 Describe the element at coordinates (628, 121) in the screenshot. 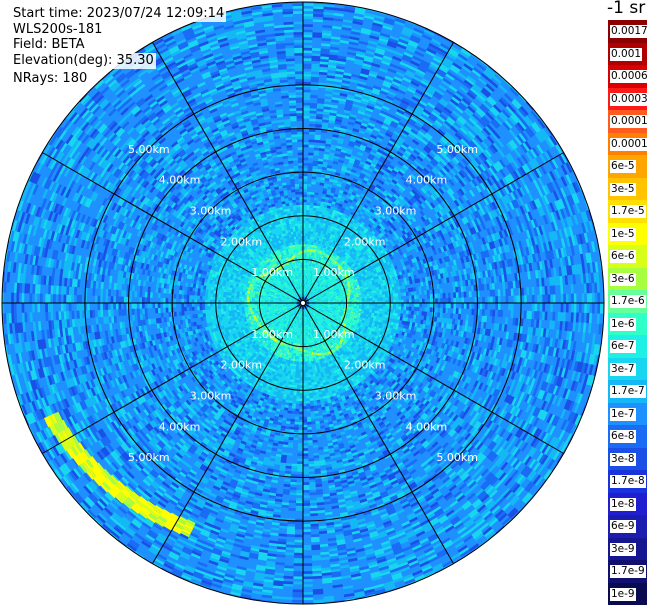

I see `colorbar-tick-label: 0.00017` at that location.